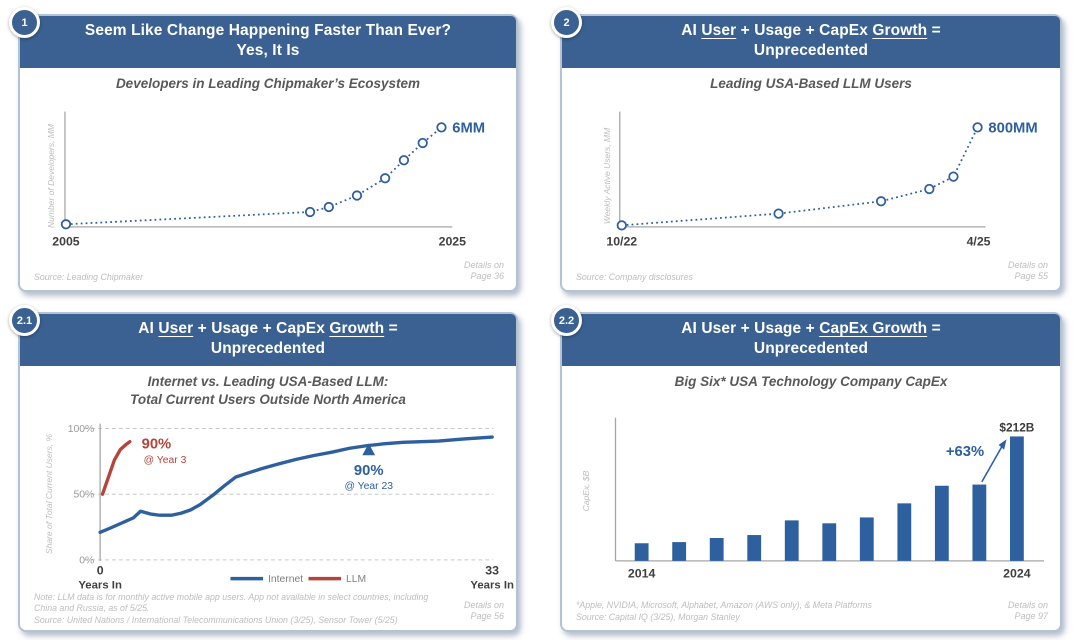 The image size is (1080, 640). Describe the element at coordinates (81, 429) in the screenshot. I see `y-tick-label: 100%` at that location.